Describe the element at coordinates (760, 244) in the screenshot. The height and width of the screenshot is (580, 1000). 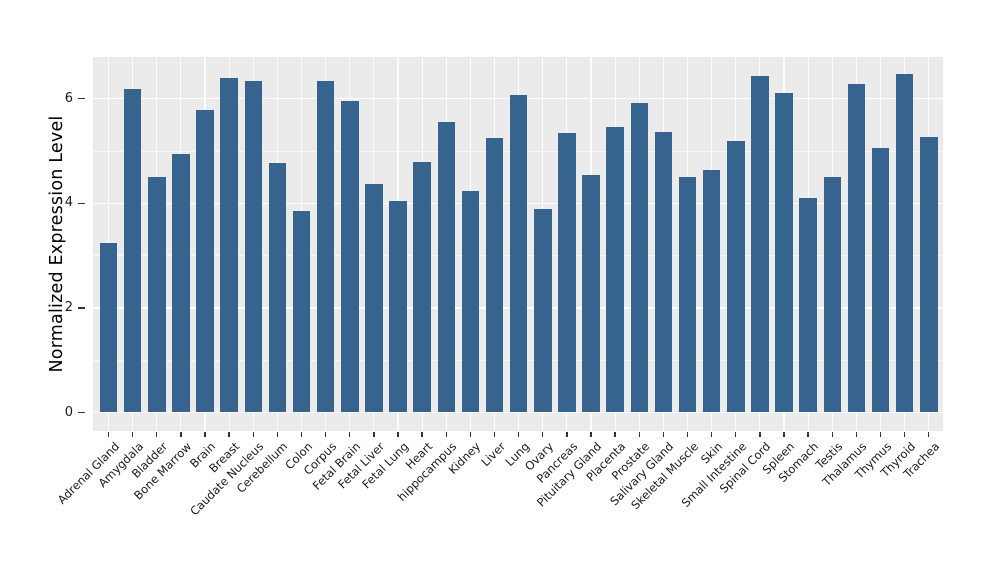
I see `bar-spinal-cord` at that location.